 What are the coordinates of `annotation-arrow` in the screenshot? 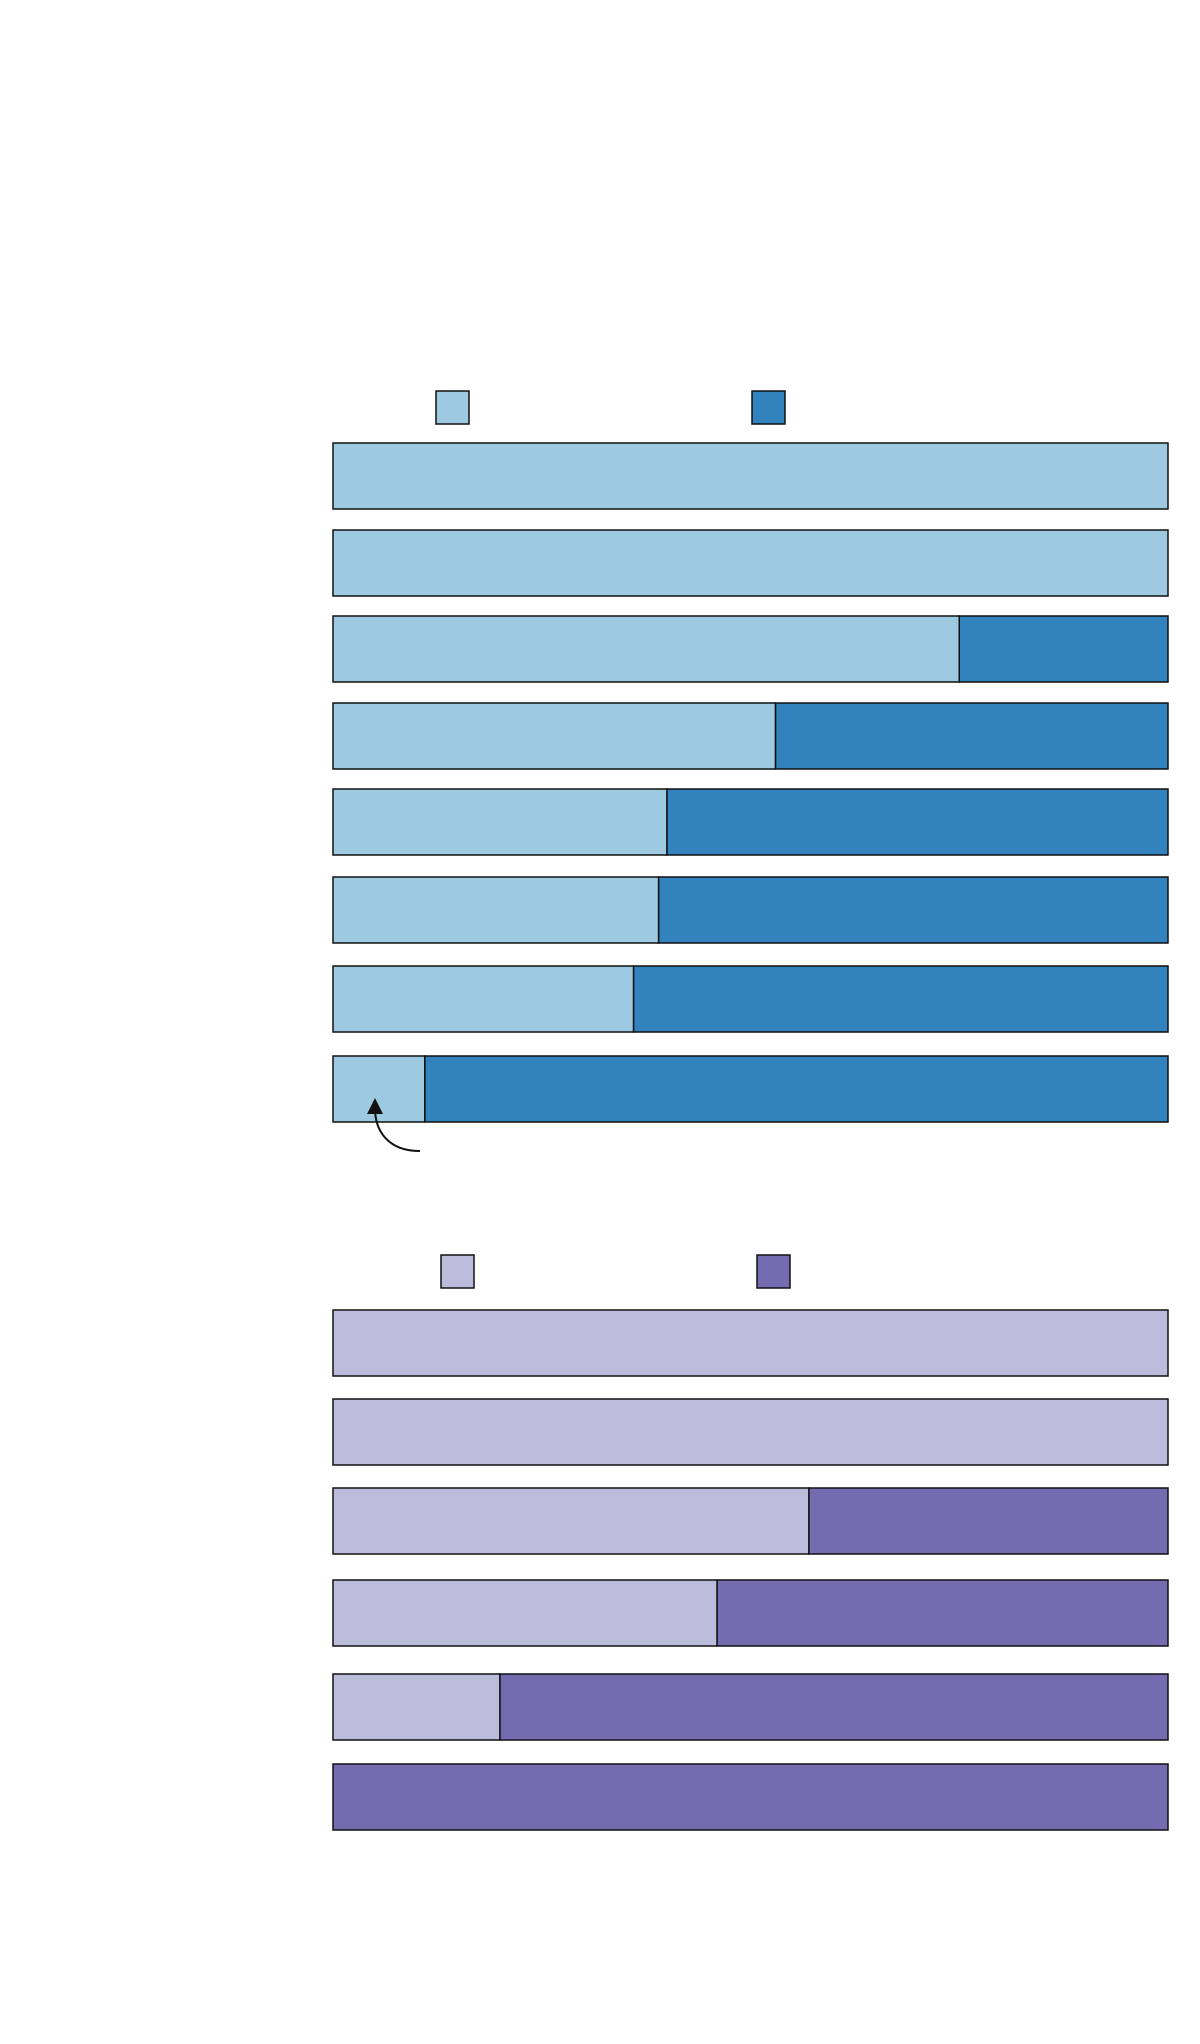 It's located at (397, 1129).